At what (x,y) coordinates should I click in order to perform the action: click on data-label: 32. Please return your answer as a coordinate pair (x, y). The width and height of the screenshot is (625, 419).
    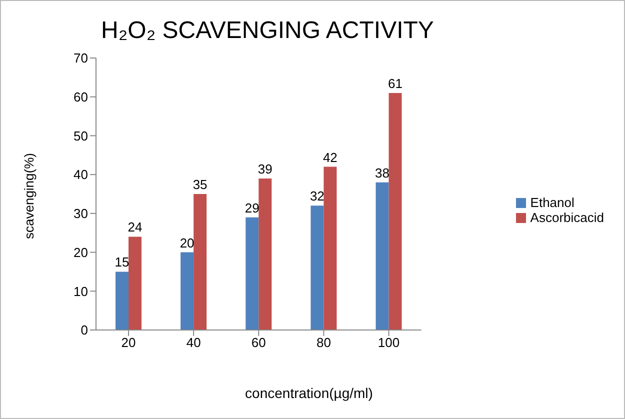
    Looking at the image, I should click on (317, 196).